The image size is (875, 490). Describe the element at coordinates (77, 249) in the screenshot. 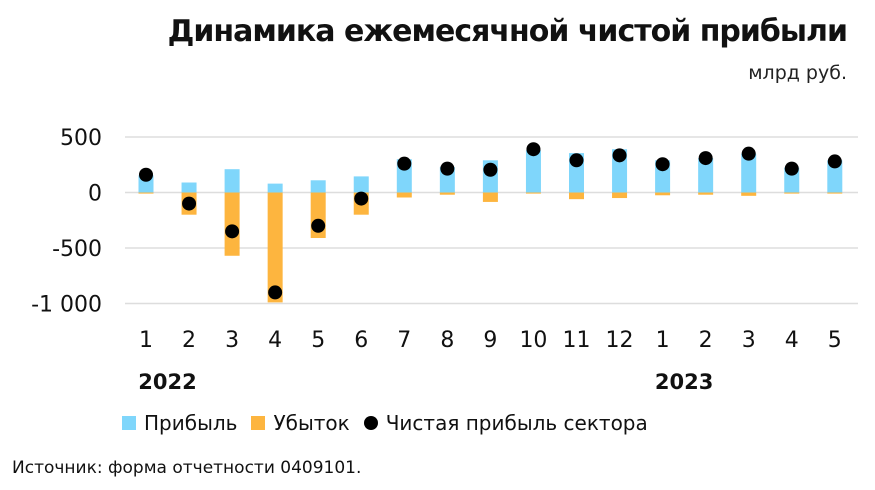

I see `y-tick-label: -500` at that location.